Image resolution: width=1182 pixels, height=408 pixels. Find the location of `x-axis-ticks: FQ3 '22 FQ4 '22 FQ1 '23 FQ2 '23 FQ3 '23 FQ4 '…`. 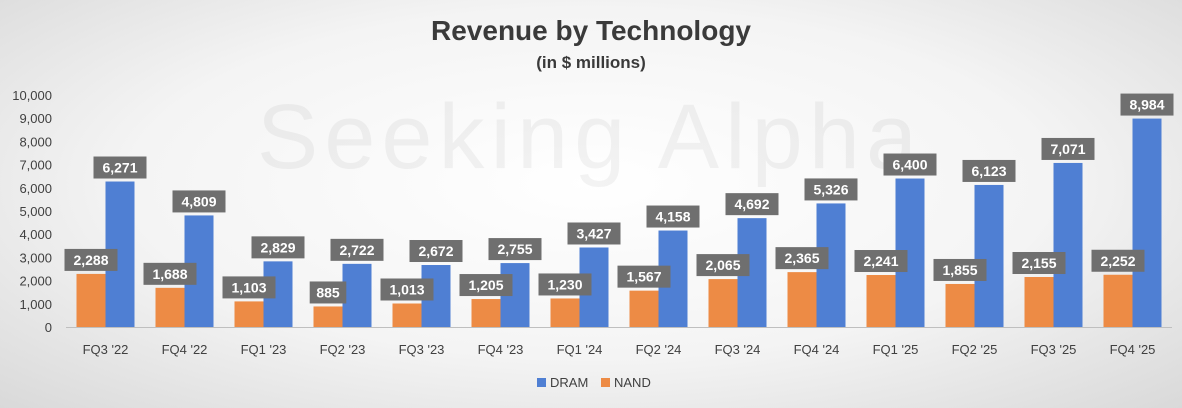

x-axis-ticks: FQ3 '22 FQ4 '22 FQ1 '23 FQ2 '23 FQ3 '23 FQ4 '… is located at coordinates (619, 349).